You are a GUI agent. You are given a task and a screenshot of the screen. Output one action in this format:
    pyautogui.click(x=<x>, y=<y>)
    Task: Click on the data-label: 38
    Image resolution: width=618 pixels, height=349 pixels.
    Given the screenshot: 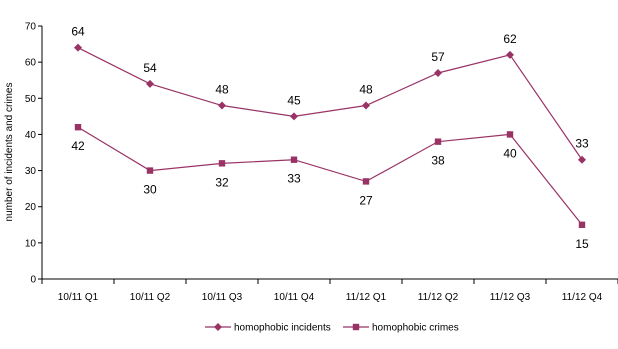 What is the action you would take?
    pyautogui.click(x=438, y=161)
    